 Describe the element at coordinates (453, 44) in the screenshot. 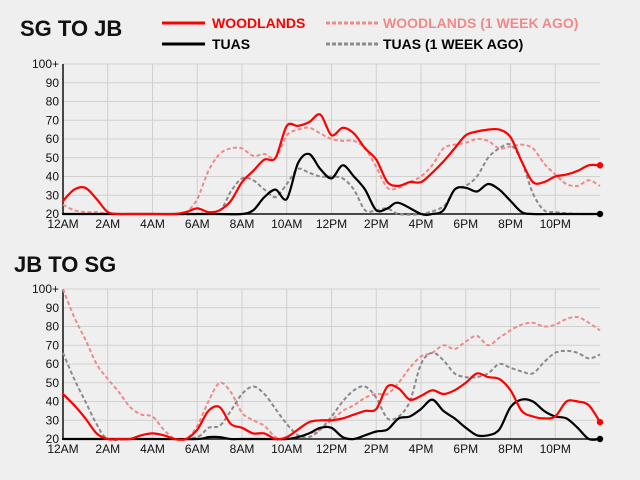

I see `legend-label-tuas-week: TUAS (1 WEEK AGO)` at that location.